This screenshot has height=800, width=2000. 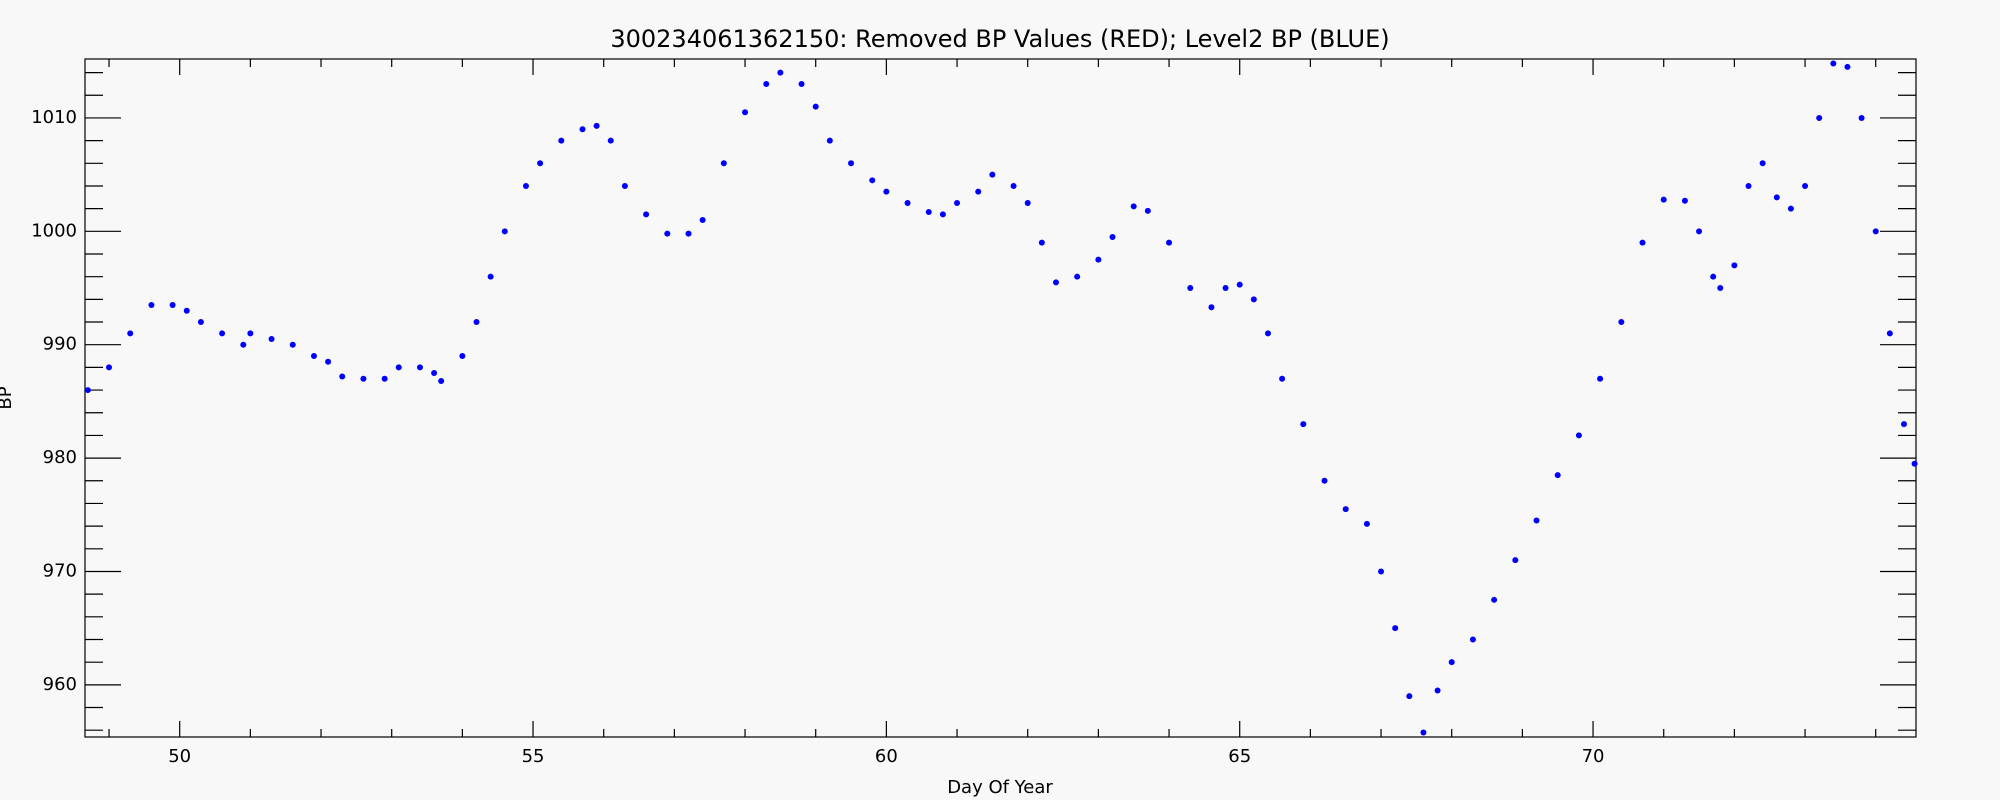 What do you see at coordinates (54, 117) in the screenshot?
I see `y-tick-label: 1010` at bounding box center [54, 117].